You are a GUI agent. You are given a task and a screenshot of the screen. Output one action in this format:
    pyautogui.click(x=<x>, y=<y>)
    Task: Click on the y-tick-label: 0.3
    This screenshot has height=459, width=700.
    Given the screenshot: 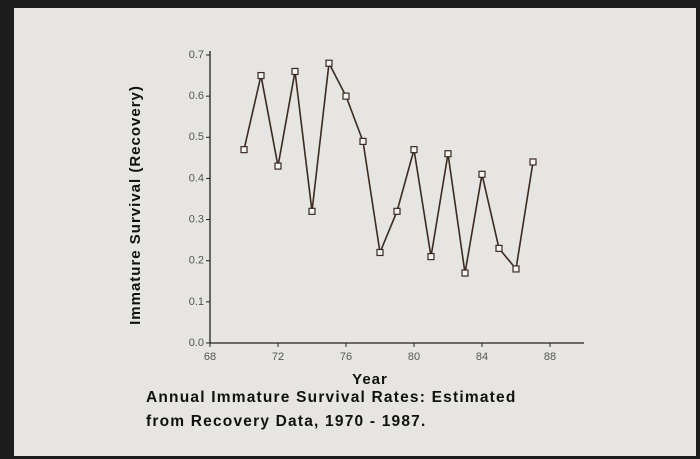 What is the action you would take?
    pyautogui.click(x=196, y=219)
    